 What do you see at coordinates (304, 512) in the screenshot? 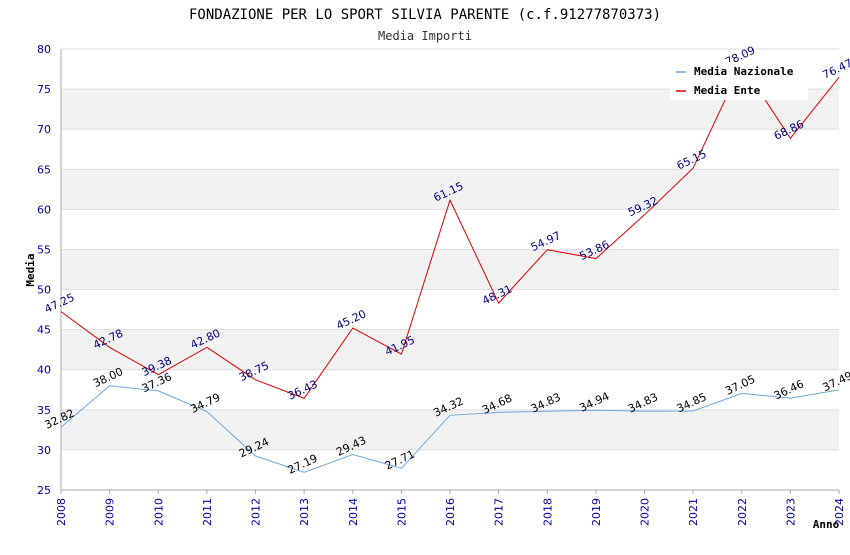
I see `x-tick-label: 2013` at bounding box center [304, 512].